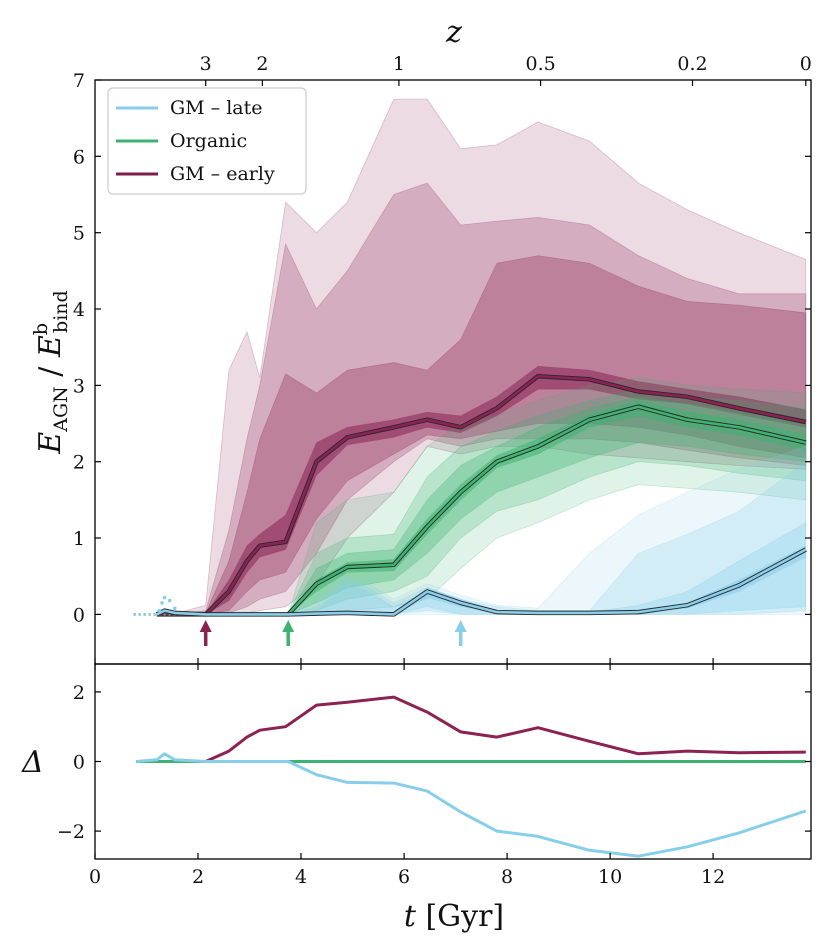  I want to click on y-label-sub-agn: AGN, so click(61, 409).